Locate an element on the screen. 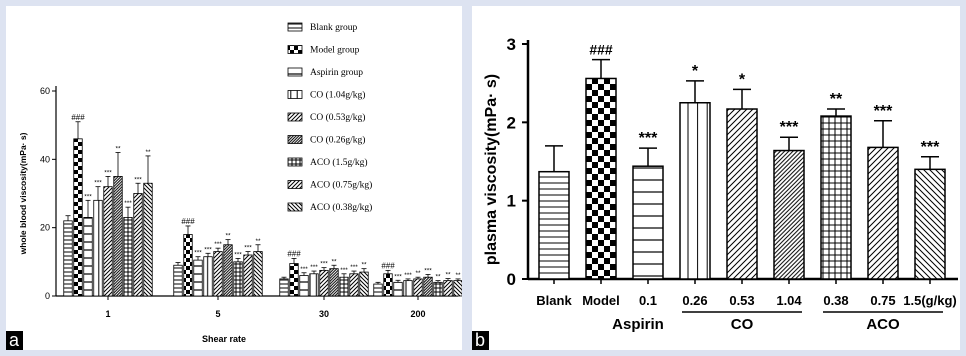 The height and width of the screenshot is (356, 966). x-tick-label: Blank is located at coordinates (554, 300).